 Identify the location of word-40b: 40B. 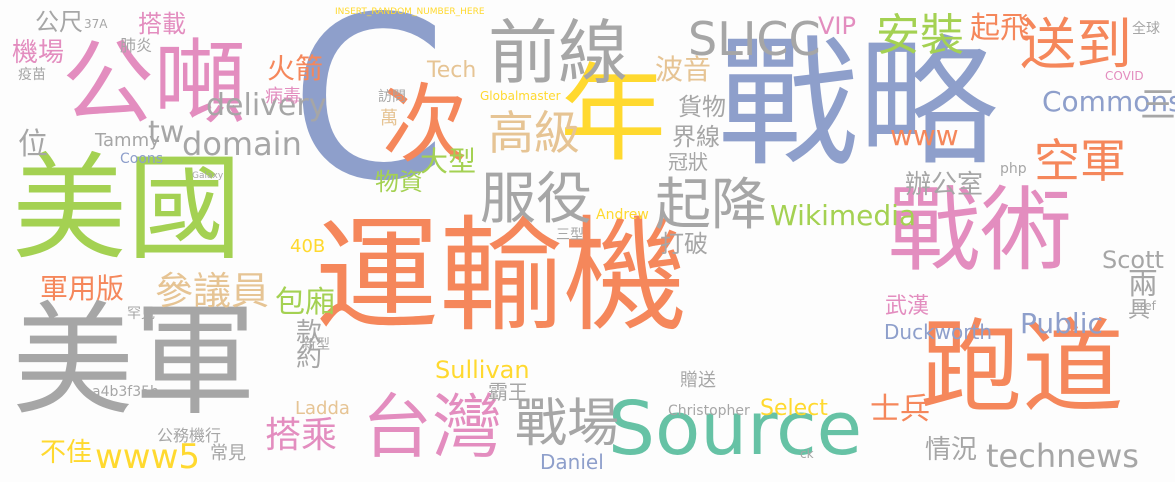
(308, 246).